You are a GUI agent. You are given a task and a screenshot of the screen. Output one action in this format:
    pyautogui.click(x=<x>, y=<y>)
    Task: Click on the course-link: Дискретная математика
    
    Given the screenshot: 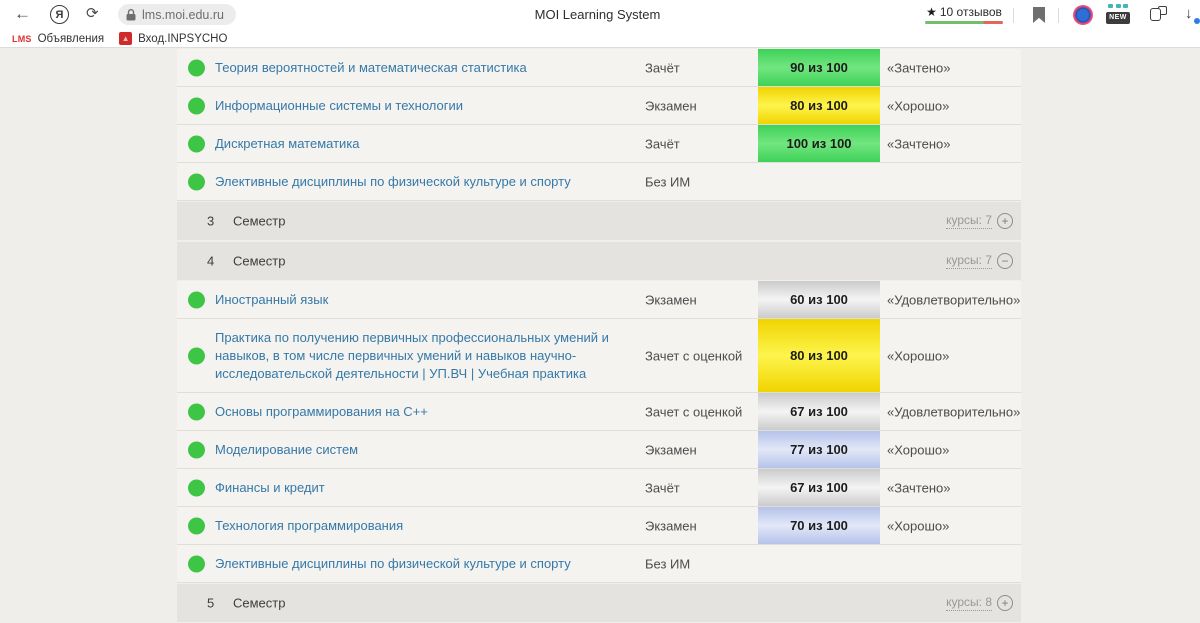 What is the action you would take?
    pyautogui.click(x=287, y=143)
    